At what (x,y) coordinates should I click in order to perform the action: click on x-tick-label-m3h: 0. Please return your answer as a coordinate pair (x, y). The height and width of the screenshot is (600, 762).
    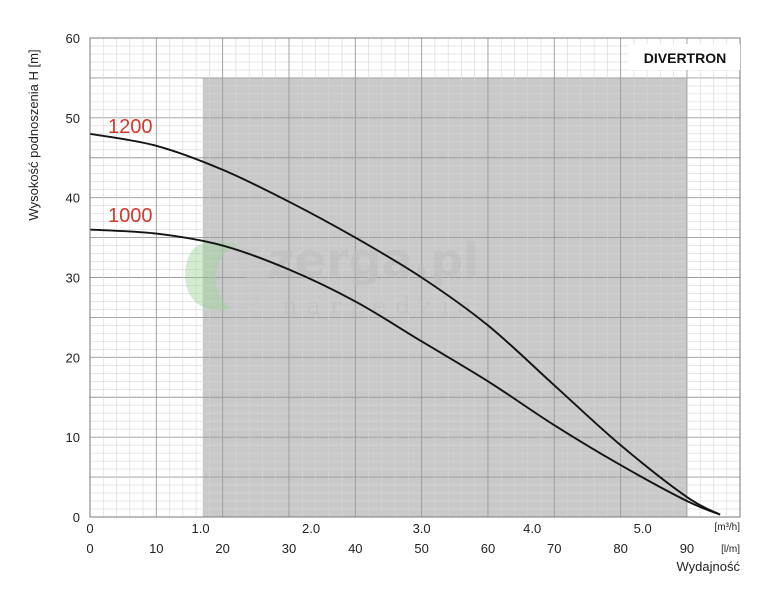
    Looking at the image, I should click on (89, 528).